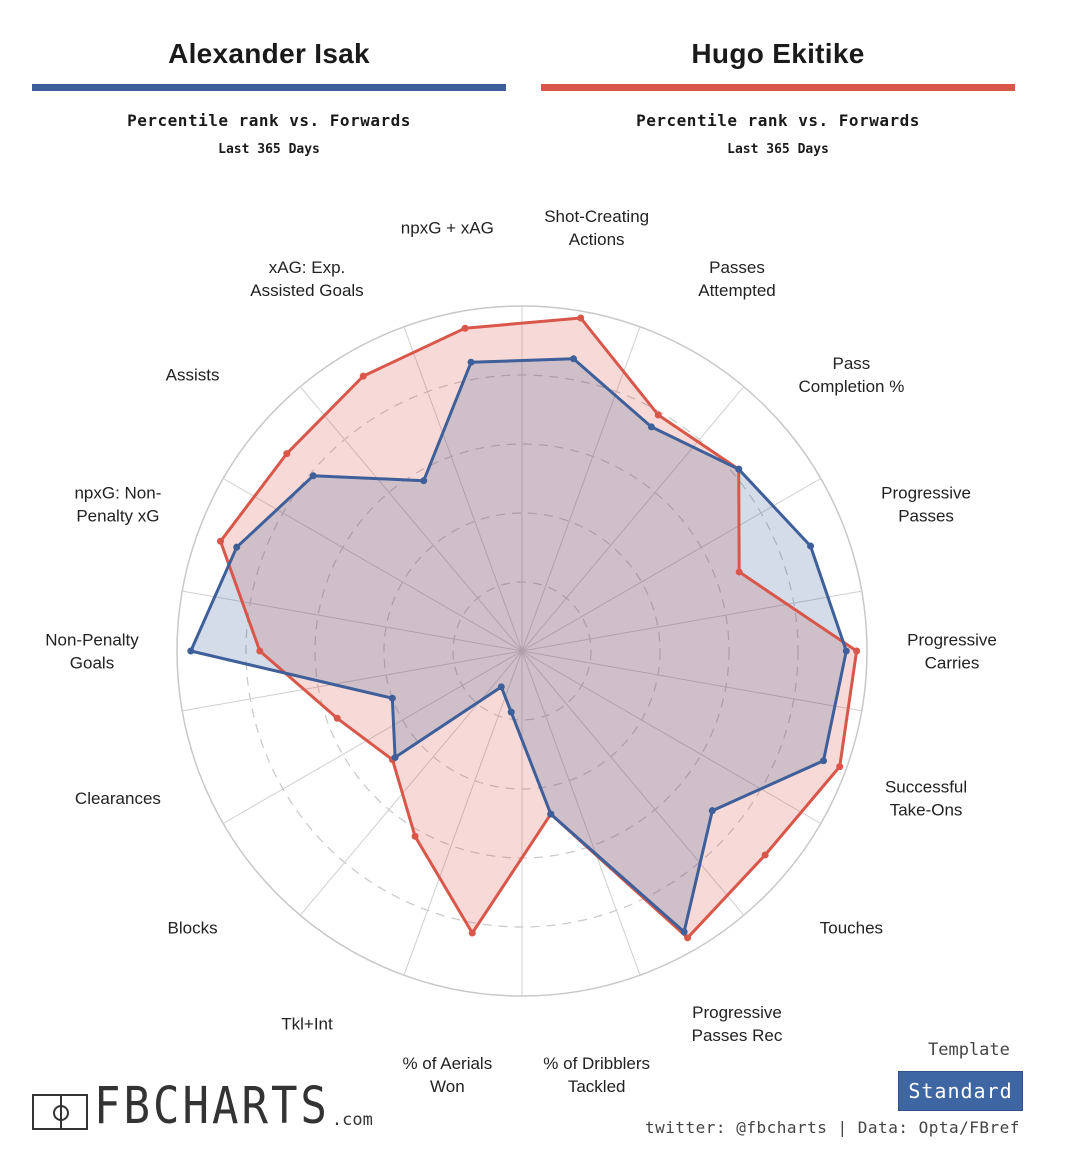 The width and height of the screenshot is (1071, 1149). Describe the element at coordinates (269, 120) in the screenshot. I see `subtitle-isak: Percentile rank vs. Forwards` at that location.